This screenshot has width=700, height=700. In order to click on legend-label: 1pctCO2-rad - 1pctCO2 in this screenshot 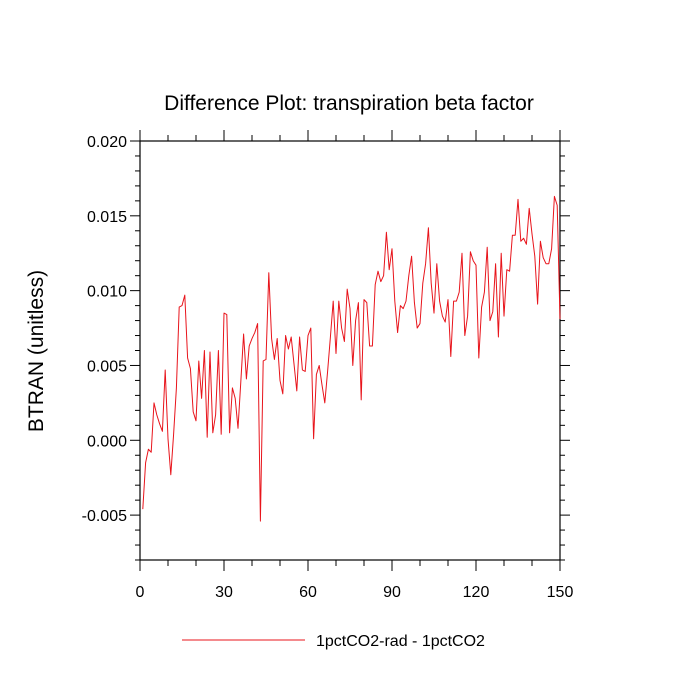, I will do `click(400, 641)`.